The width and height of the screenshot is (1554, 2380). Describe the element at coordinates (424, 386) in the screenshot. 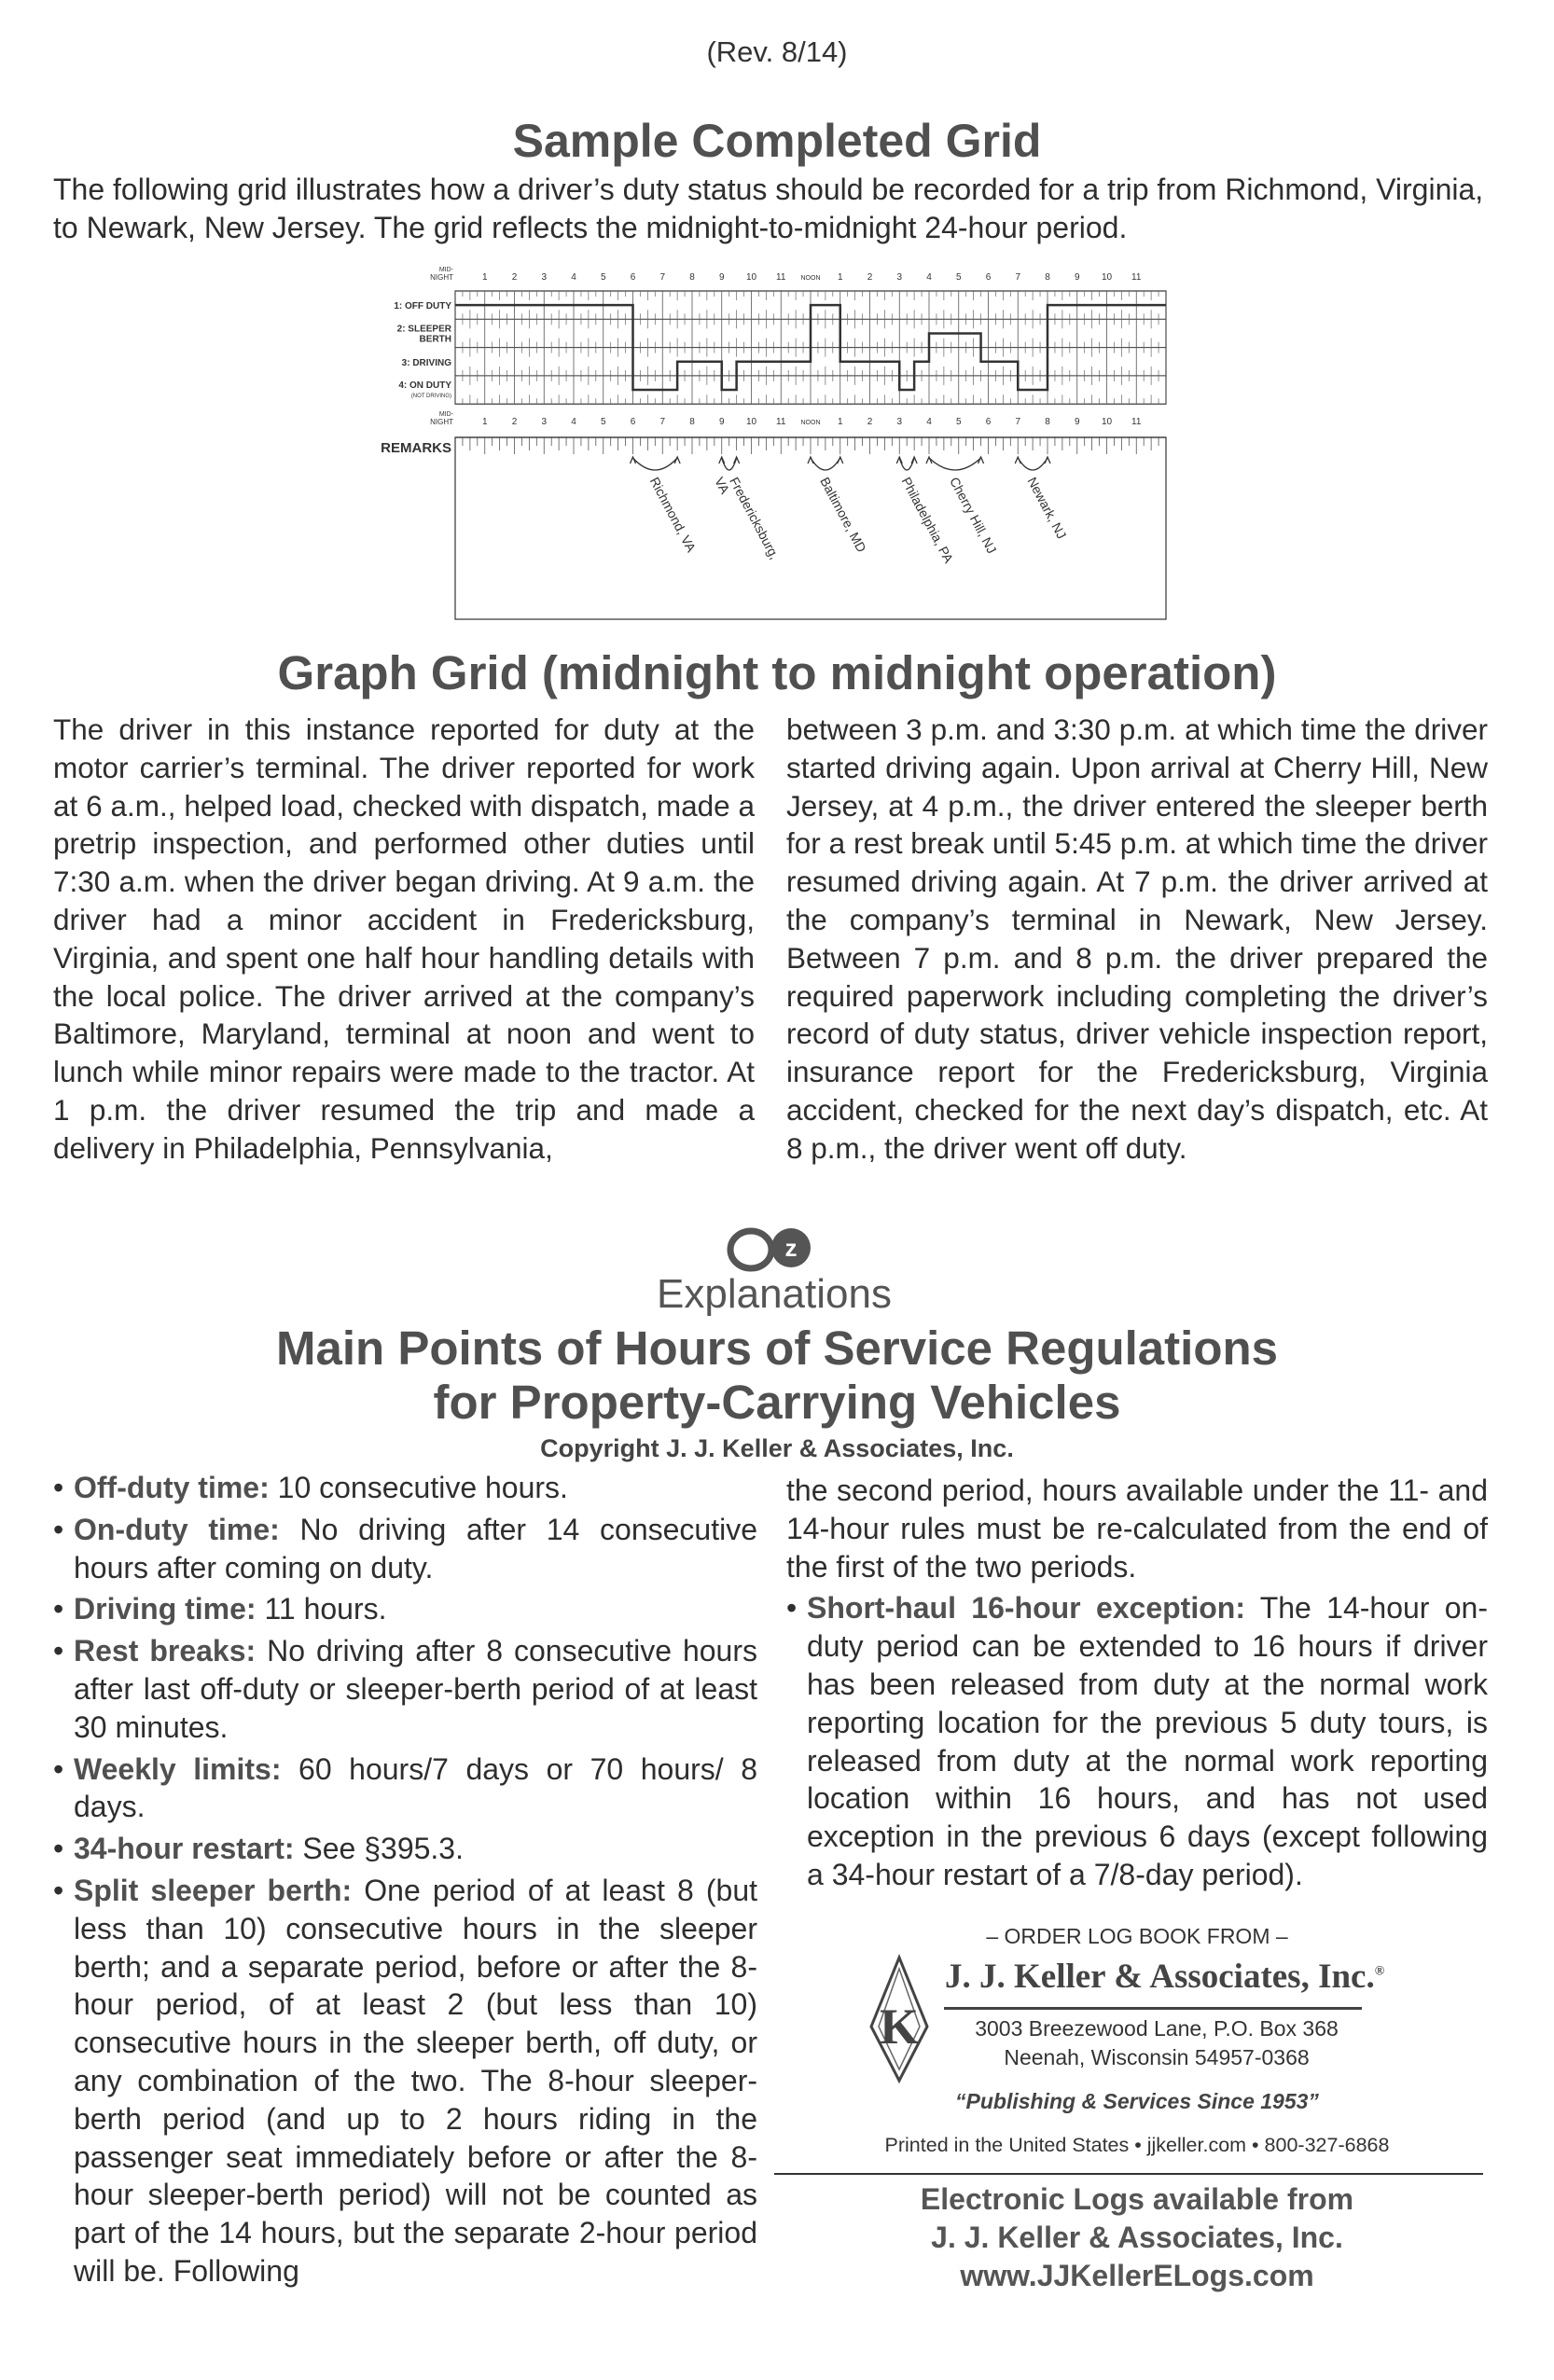

I see `row-label: 4: ON DUTY` at that location.